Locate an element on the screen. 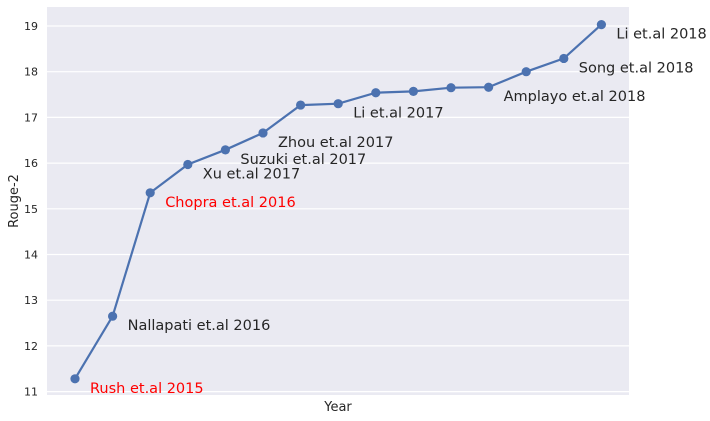 The height and width of the screenshot is (421, 710). annotation-label: Zhou et.al 2017 is located at coordinates (335, 143).